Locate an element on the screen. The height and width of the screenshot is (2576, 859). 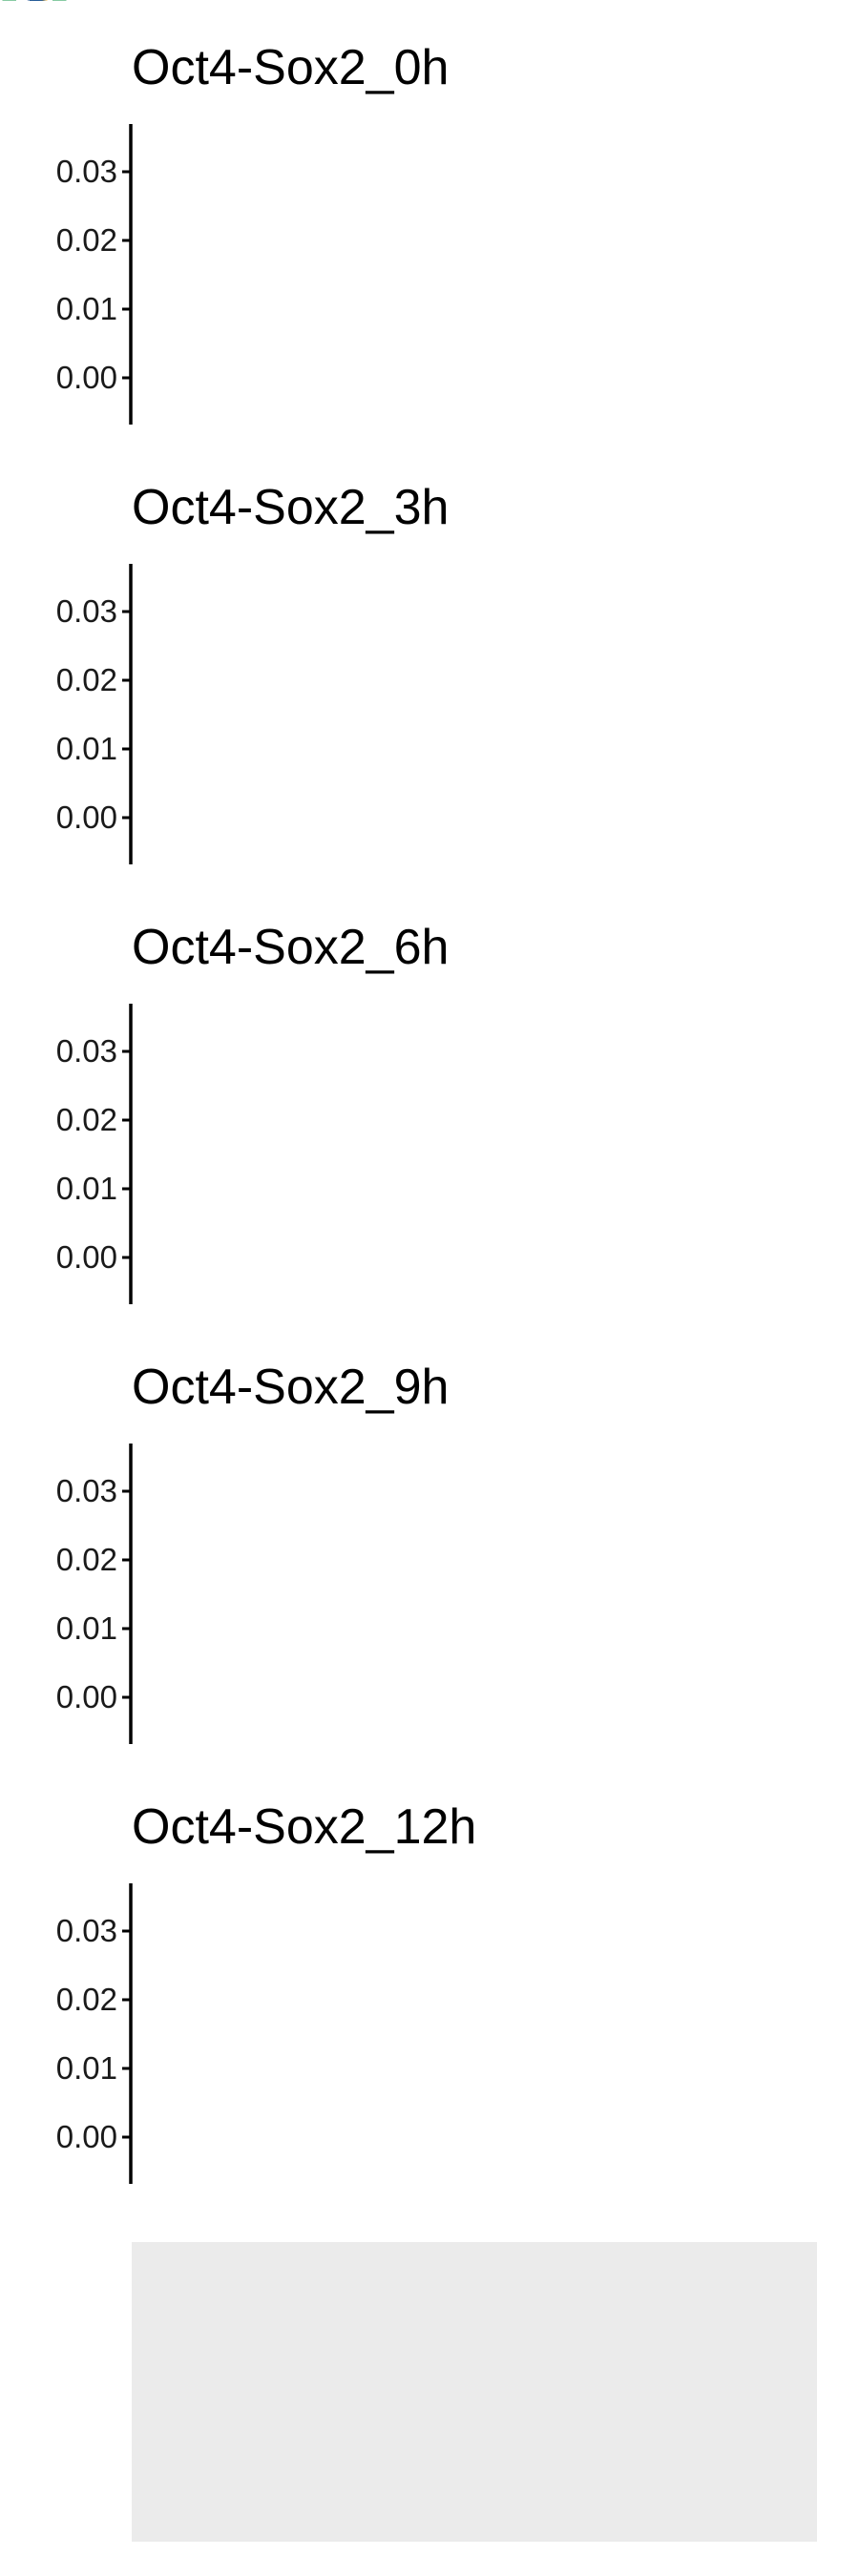
panel-title: Oct4-Sox2_0h is located at coordinates (290, 67).